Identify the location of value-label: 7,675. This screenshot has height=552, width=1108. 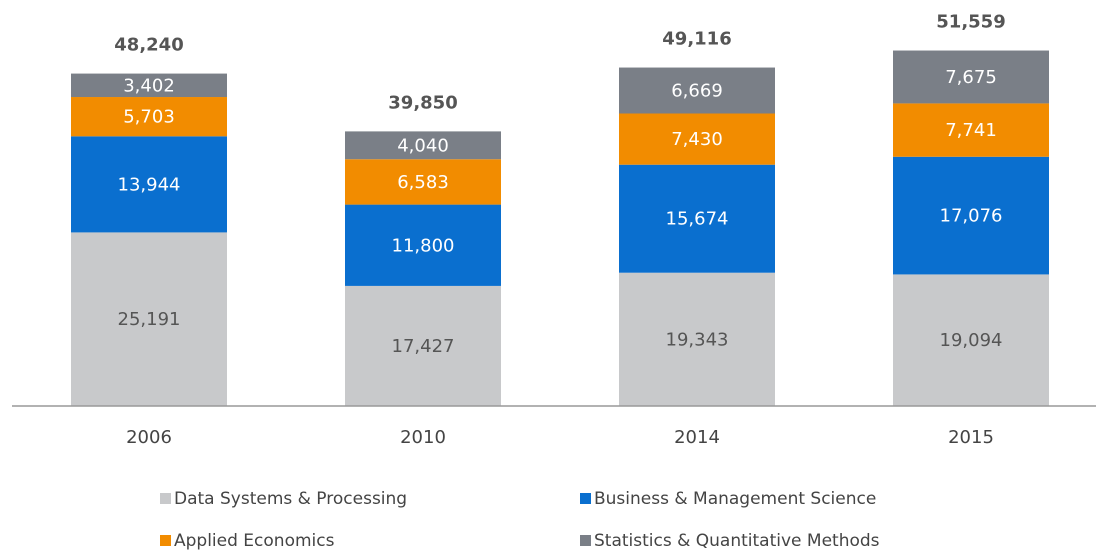
(971, 77).